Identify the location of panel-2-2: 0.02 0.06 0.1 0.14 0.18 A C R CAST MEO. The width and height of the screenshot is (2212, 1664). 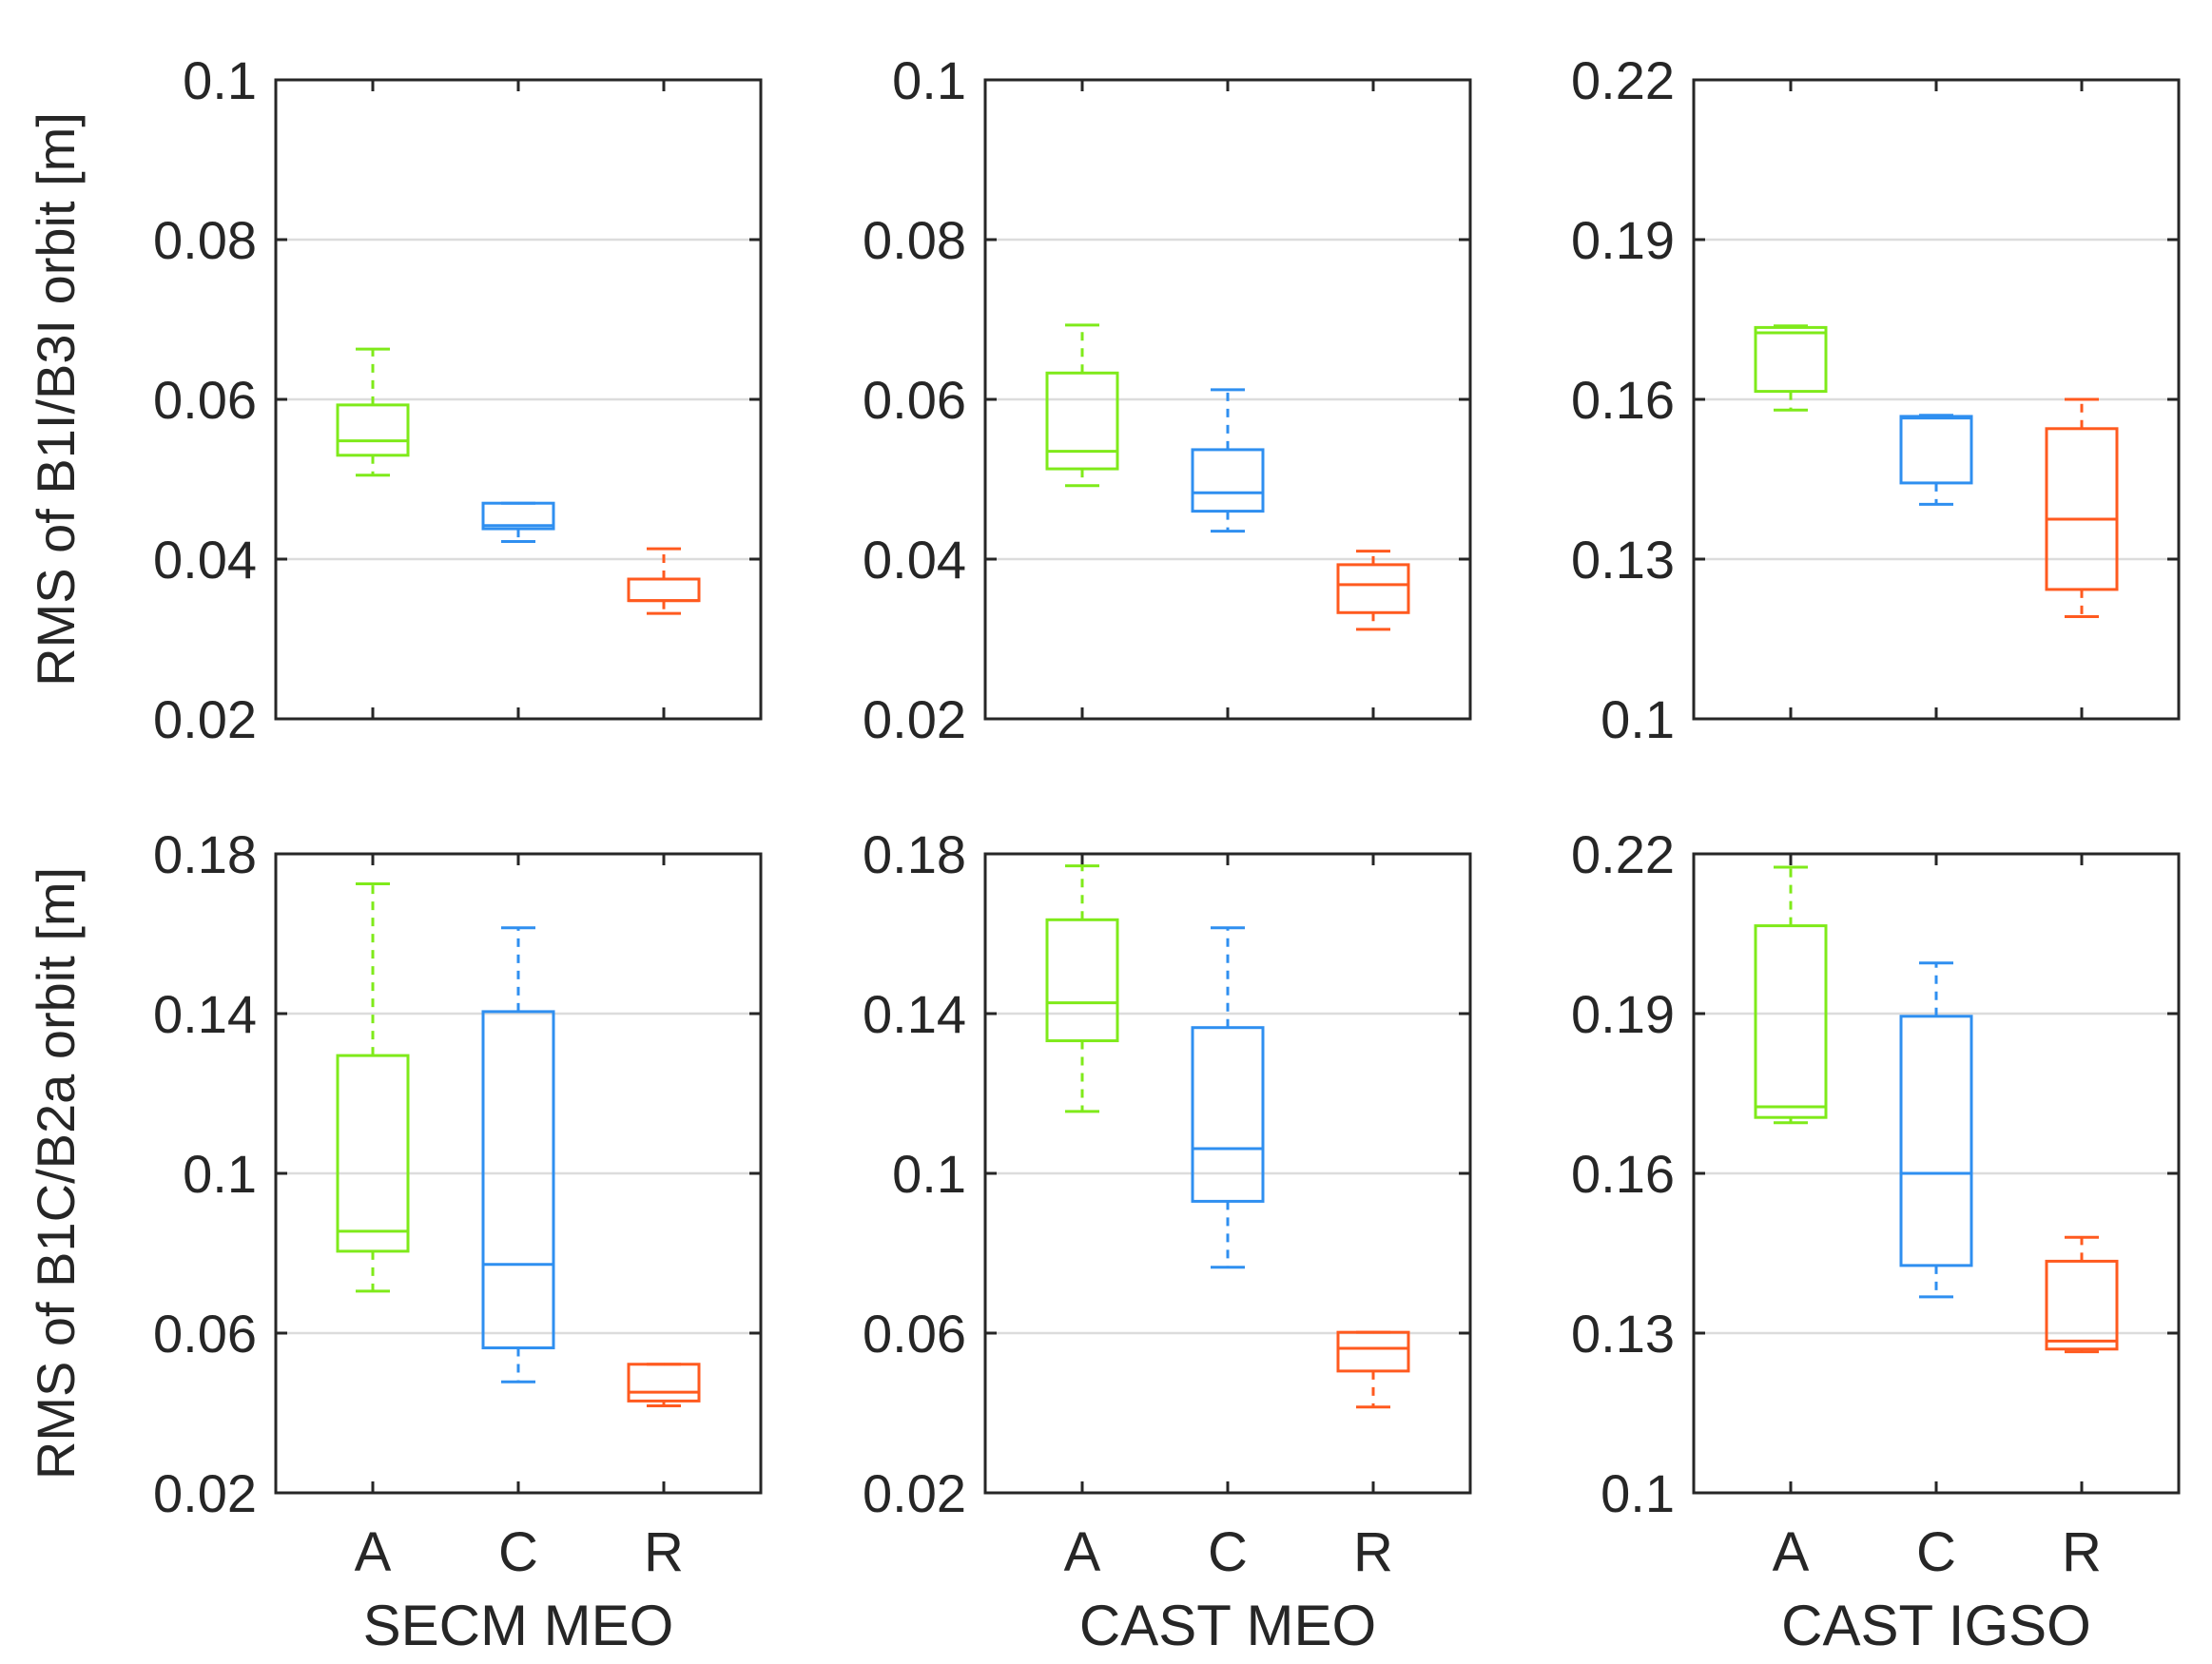
(1167, 1240).